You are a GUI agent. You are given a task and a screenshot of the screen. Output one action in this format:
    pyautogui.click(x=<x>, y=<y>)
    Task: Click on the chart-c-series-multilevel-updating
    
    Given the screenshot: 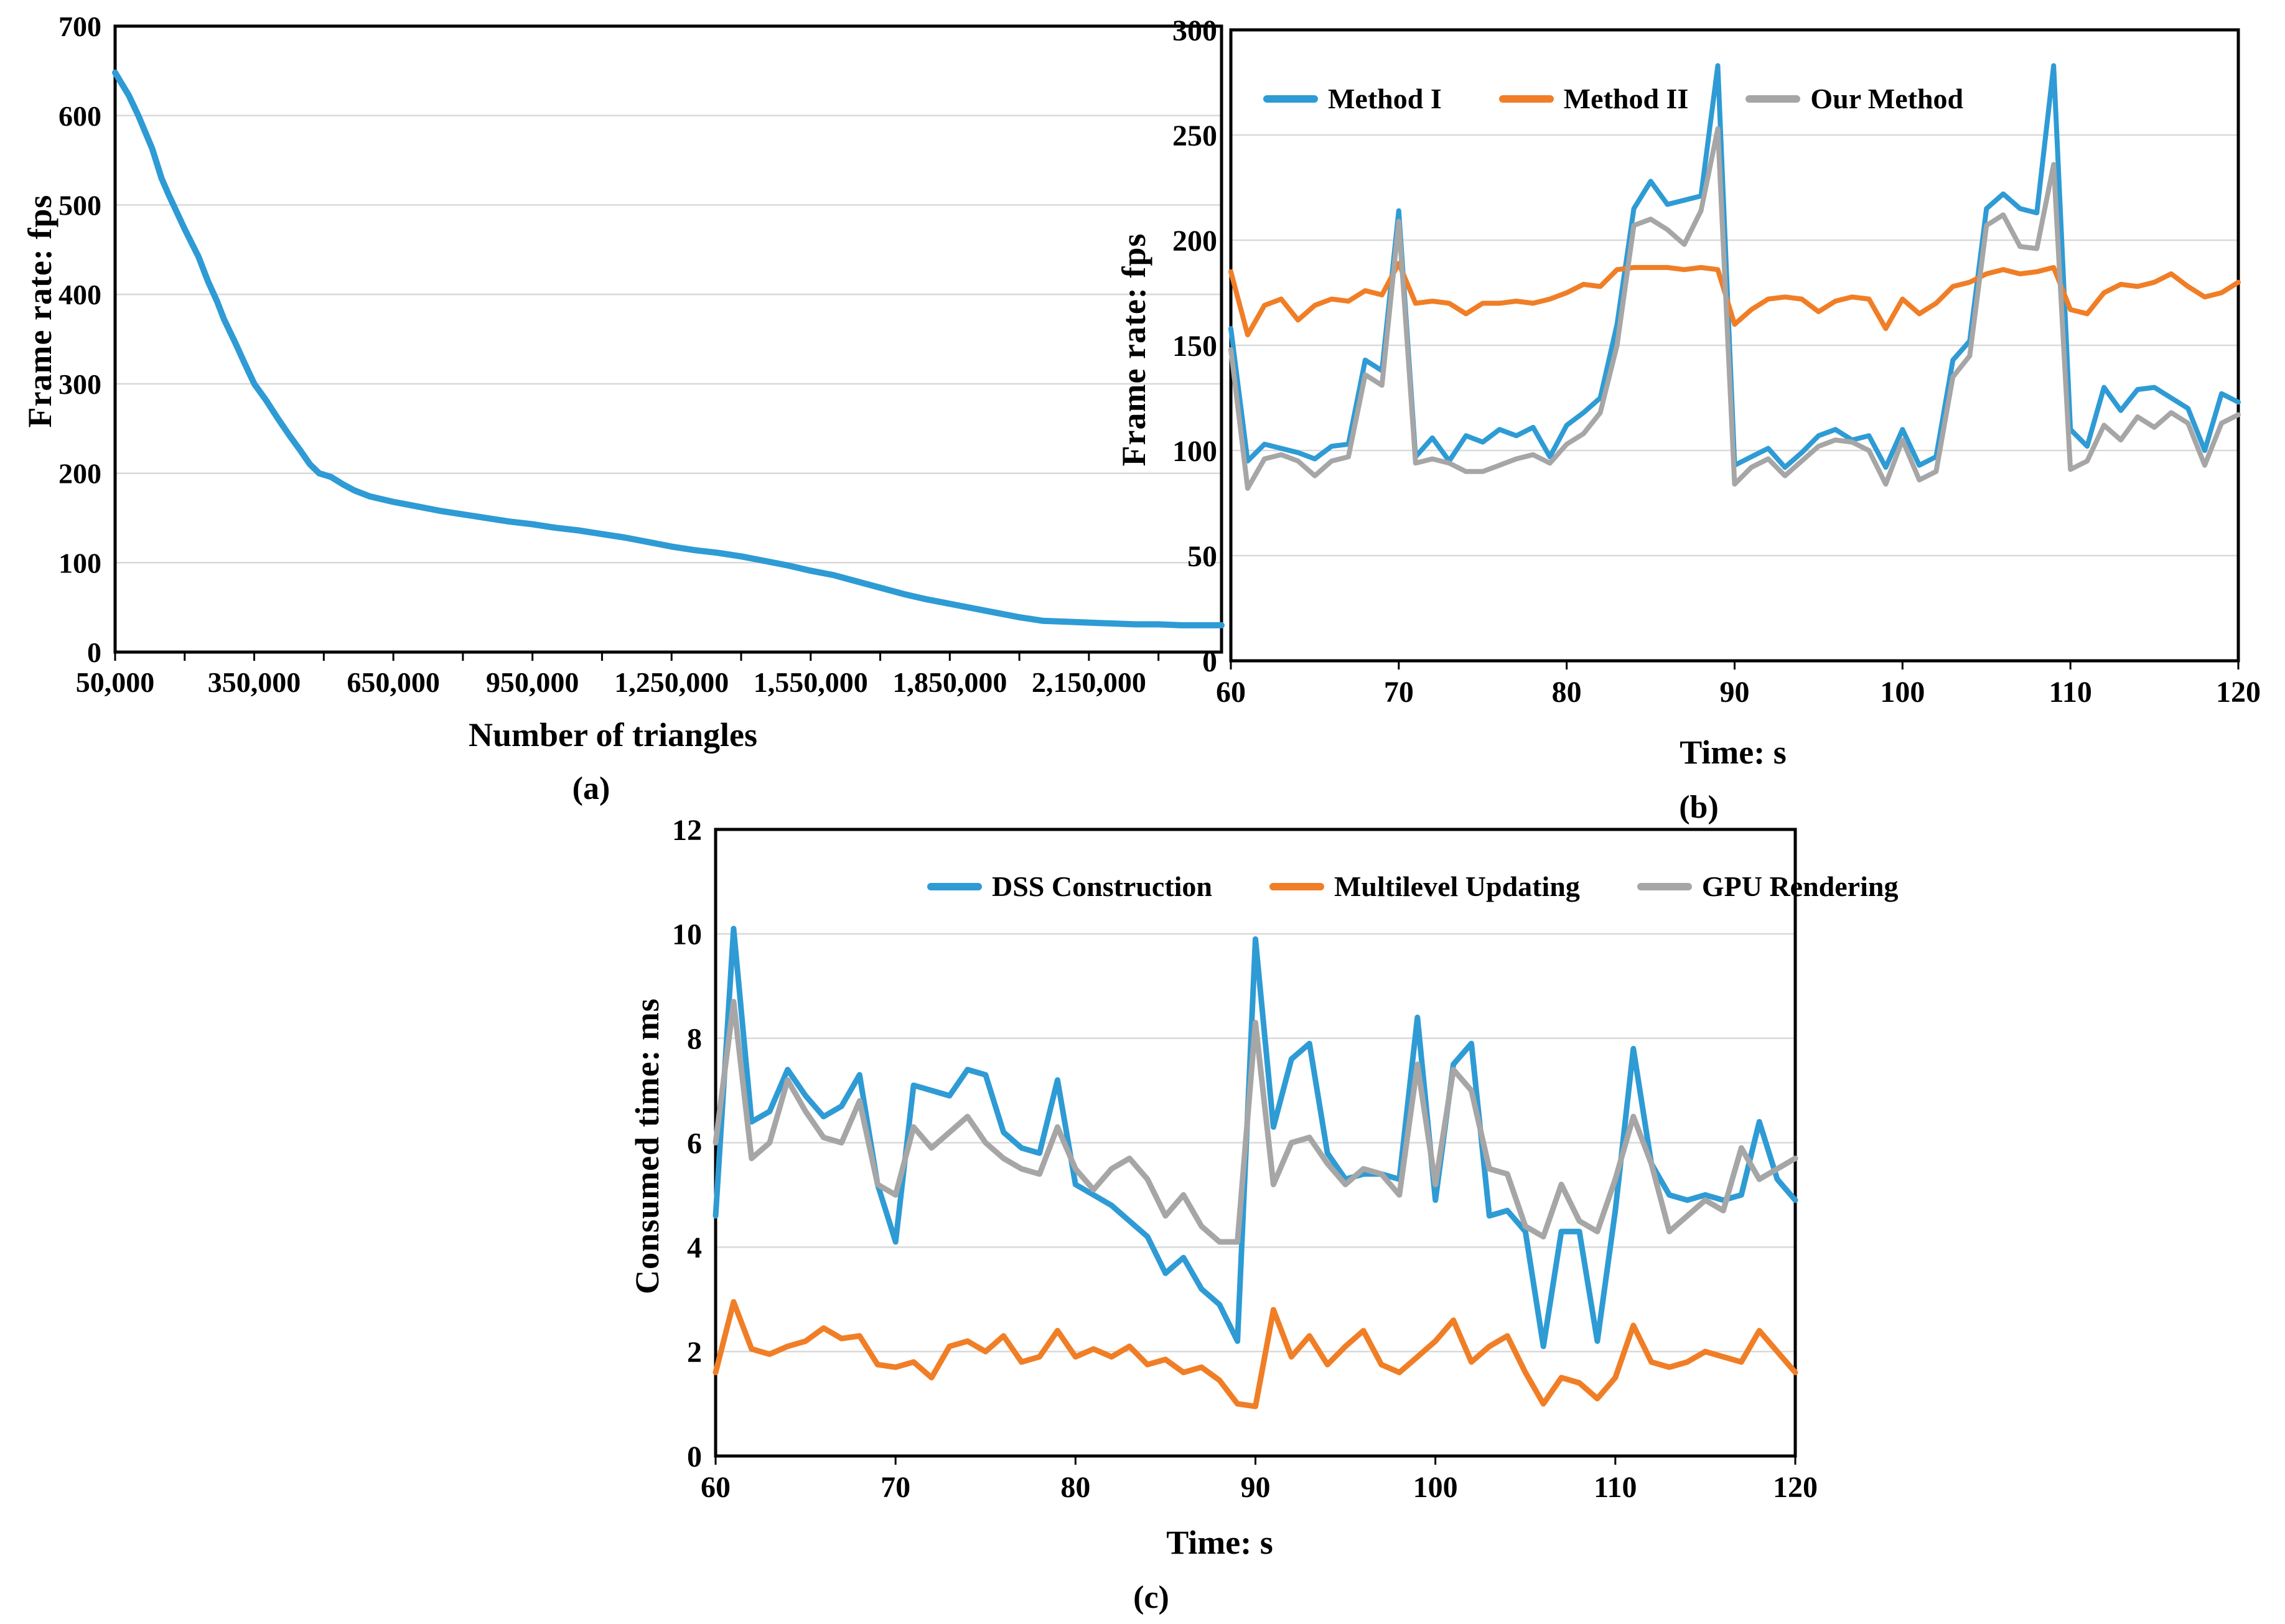 What is the action you would take?
    pyautogui.click(x=1256, y=1354)
    